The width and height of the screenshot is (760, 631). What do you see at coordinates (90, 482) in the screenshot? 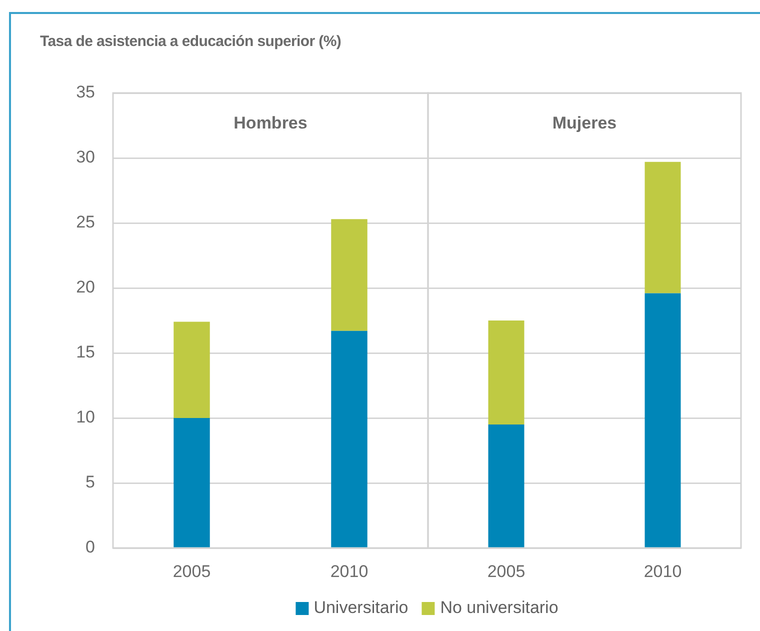
I see `y-tick-label: 5` at bounding box center [90, 482].